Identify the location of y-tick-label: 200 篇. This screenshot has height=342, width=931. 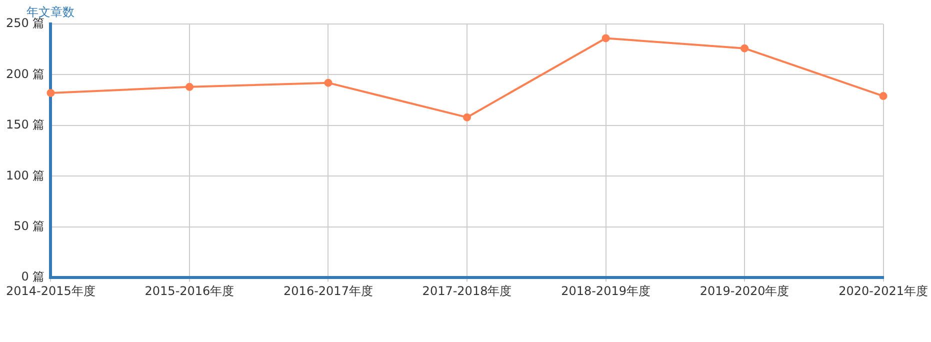
(25, 73).